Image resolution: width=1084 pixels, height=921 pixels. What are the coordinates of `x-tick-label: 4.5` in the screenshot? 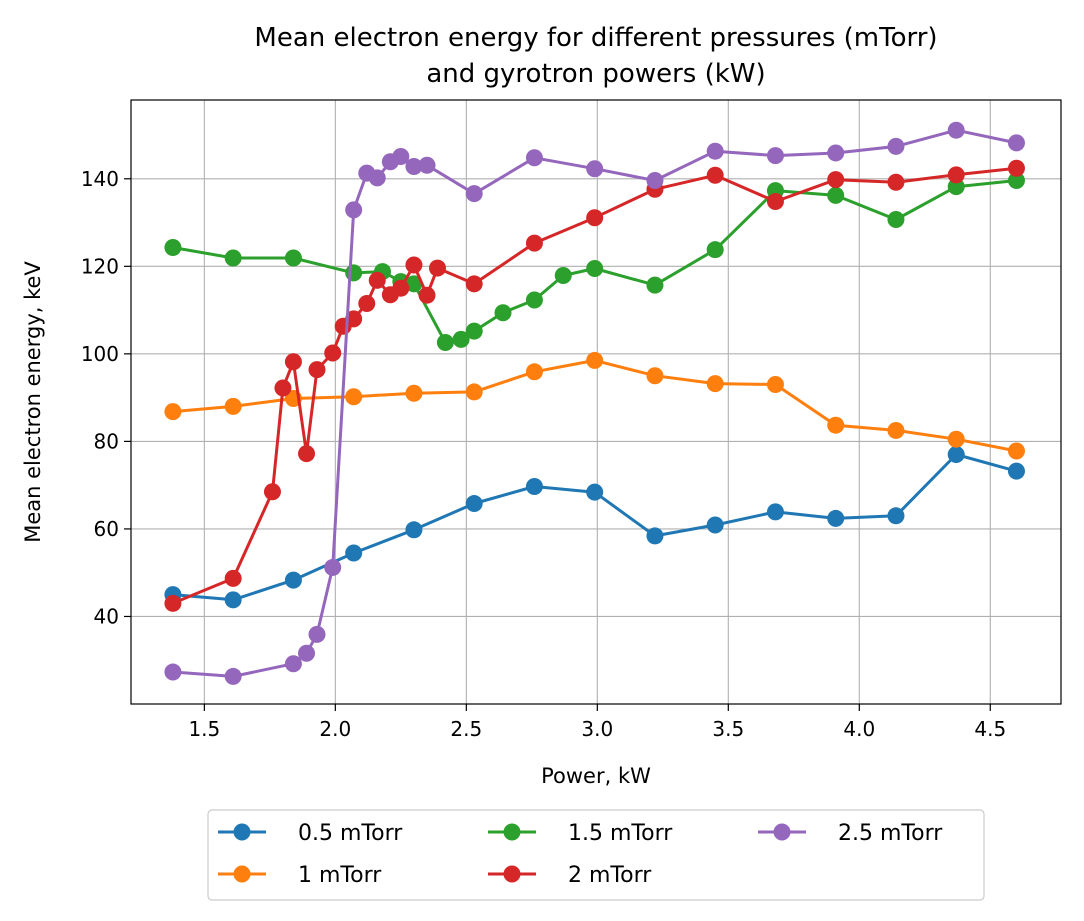 It's located at (990, 729).